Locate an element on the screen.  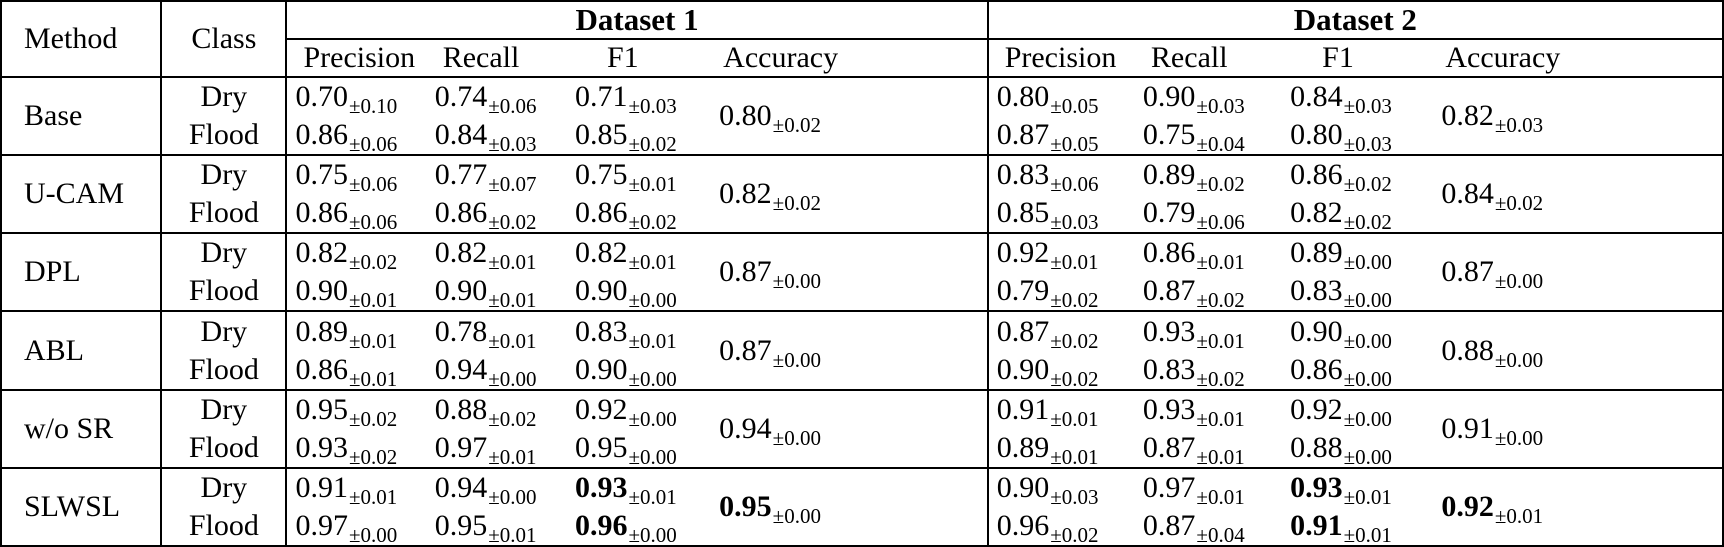
metric-value-cell: 0.84±0.03 is located at coordinates (497, 135).